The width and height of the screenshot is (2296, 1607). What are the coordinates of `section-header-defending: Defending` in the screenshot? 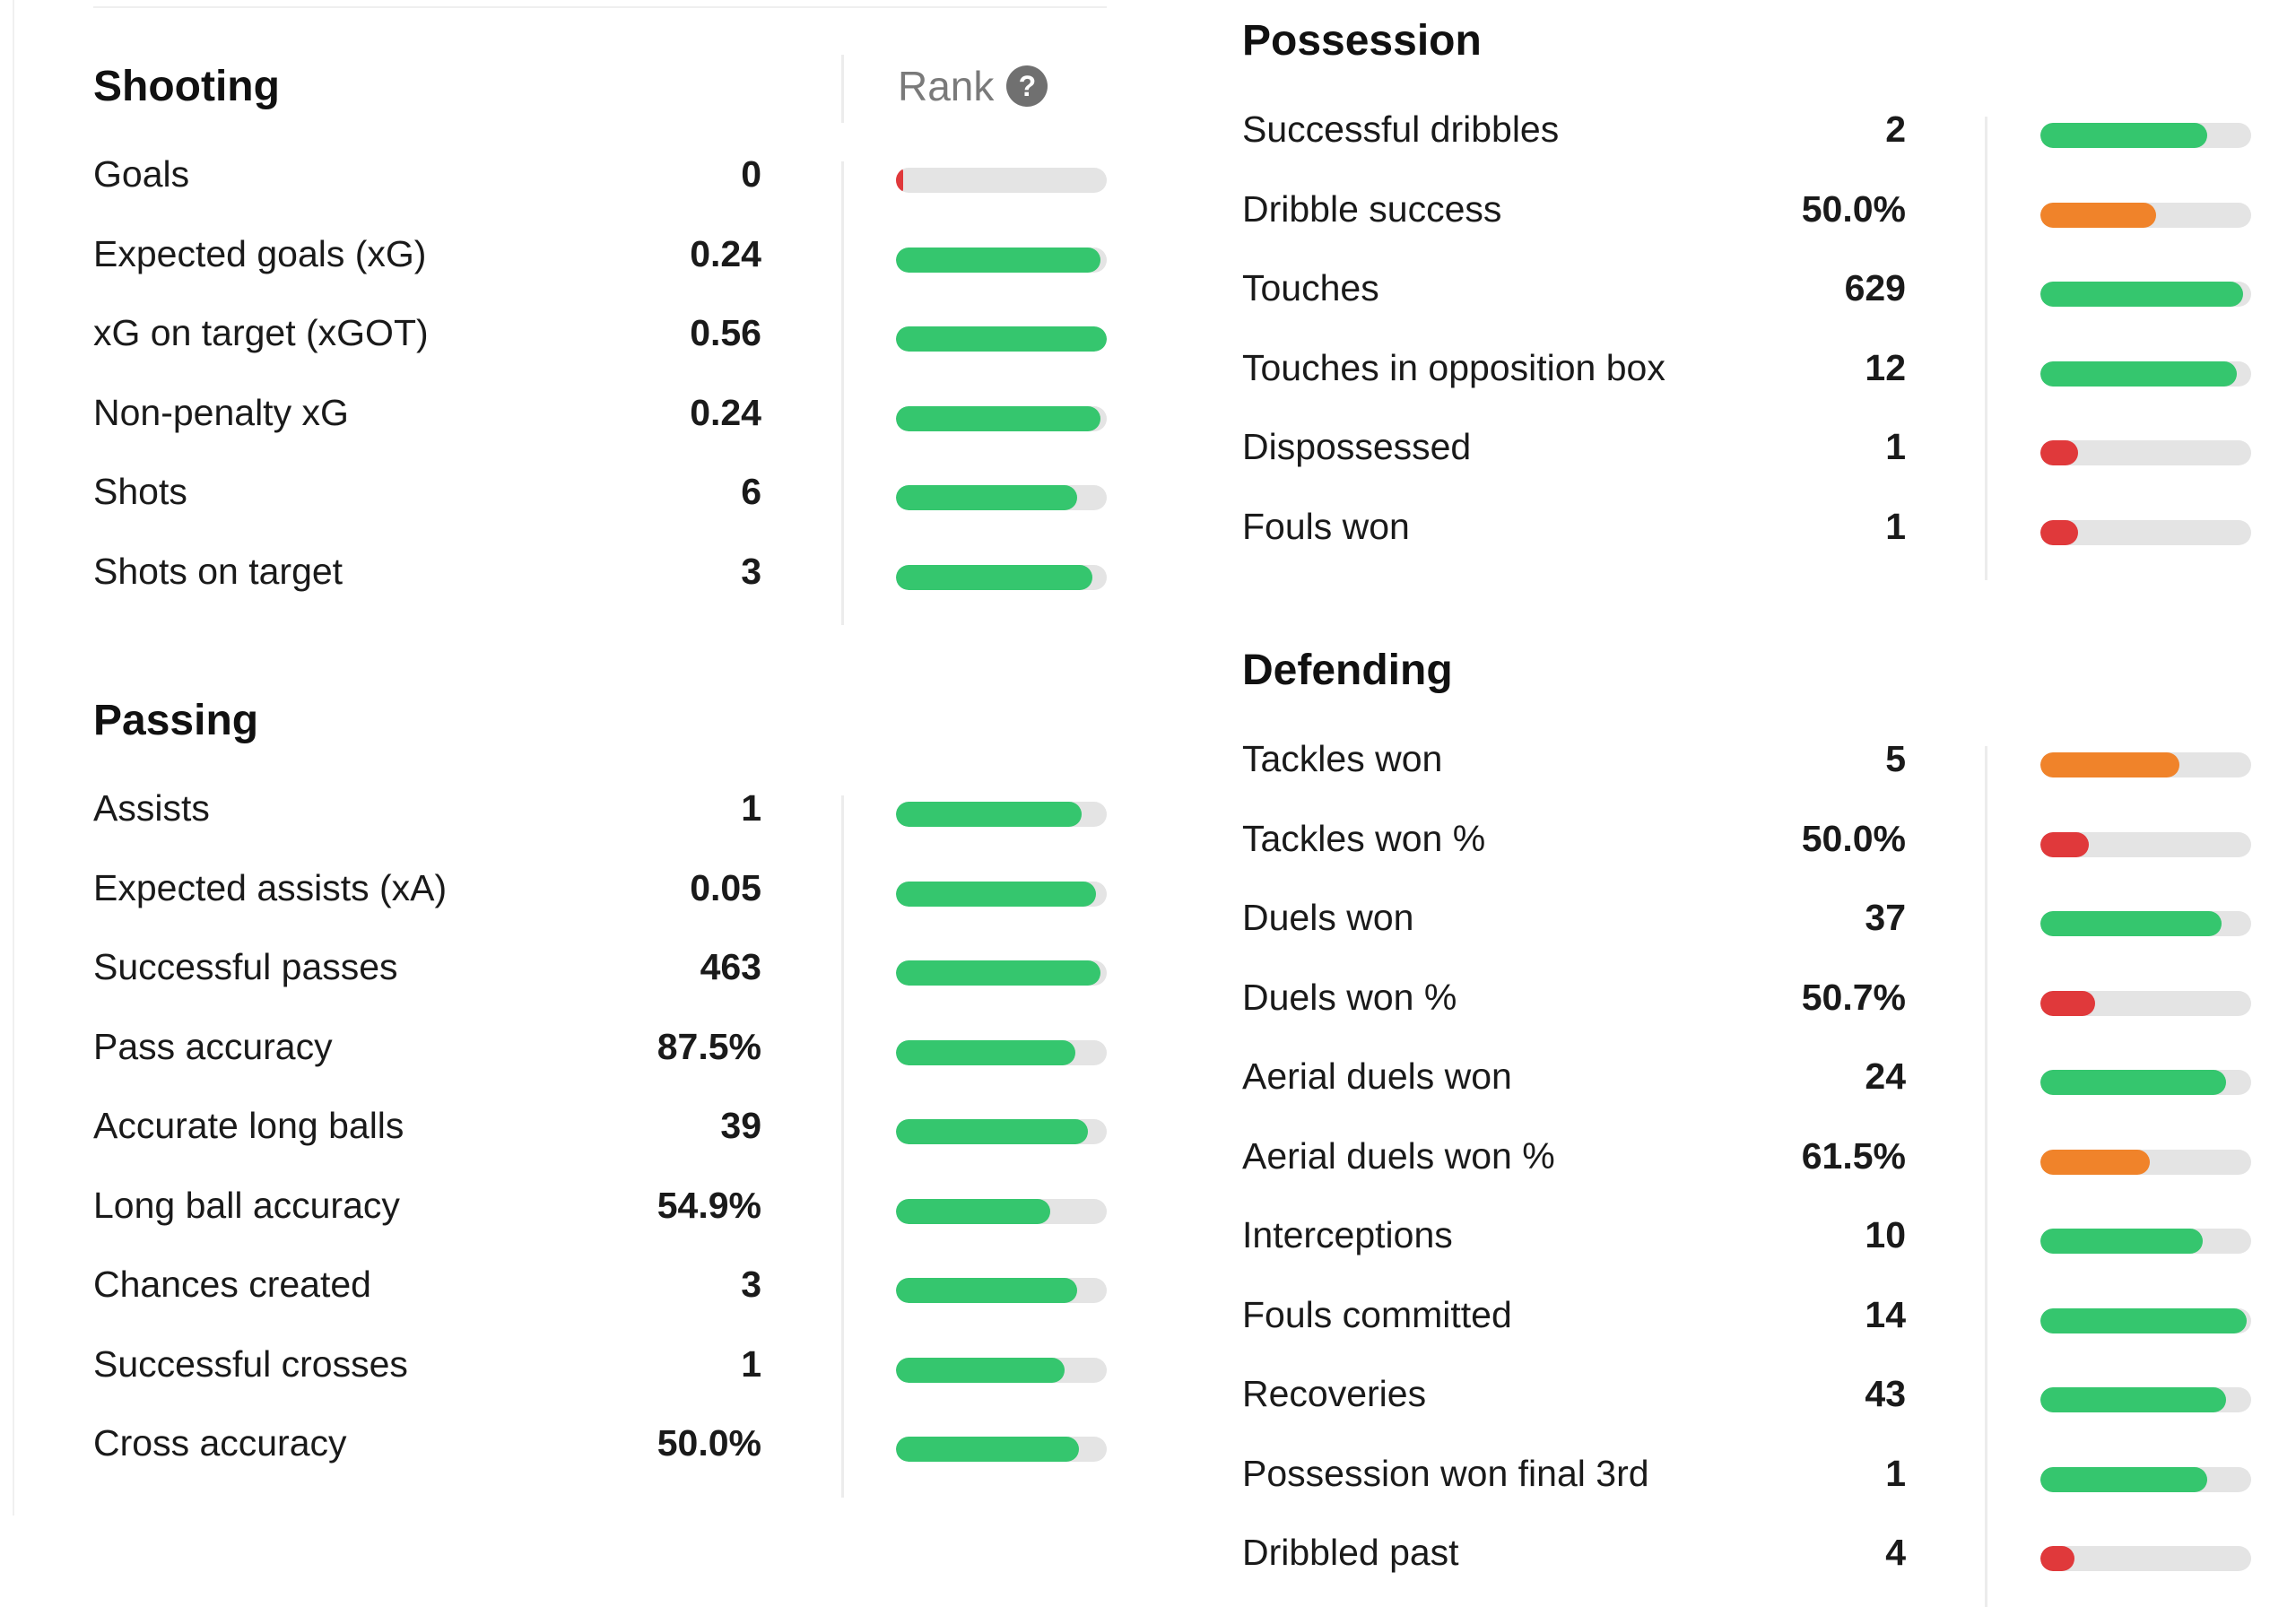 It's located at (1347, 670).